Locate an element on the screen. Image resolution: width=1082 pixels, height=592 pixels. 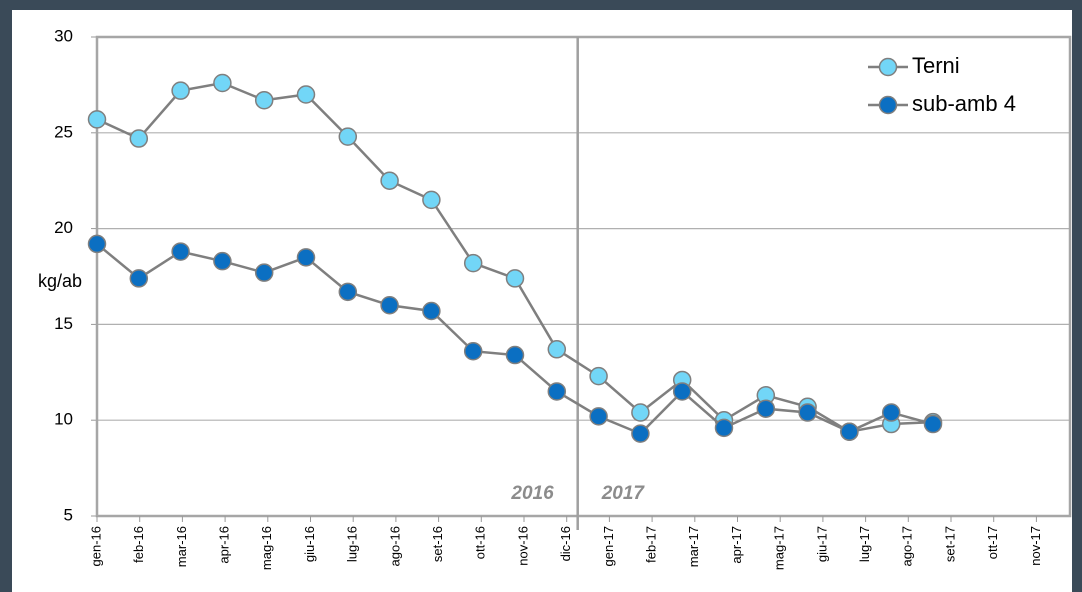
y-tick-label: 5 is located at coordinates (68, 514).